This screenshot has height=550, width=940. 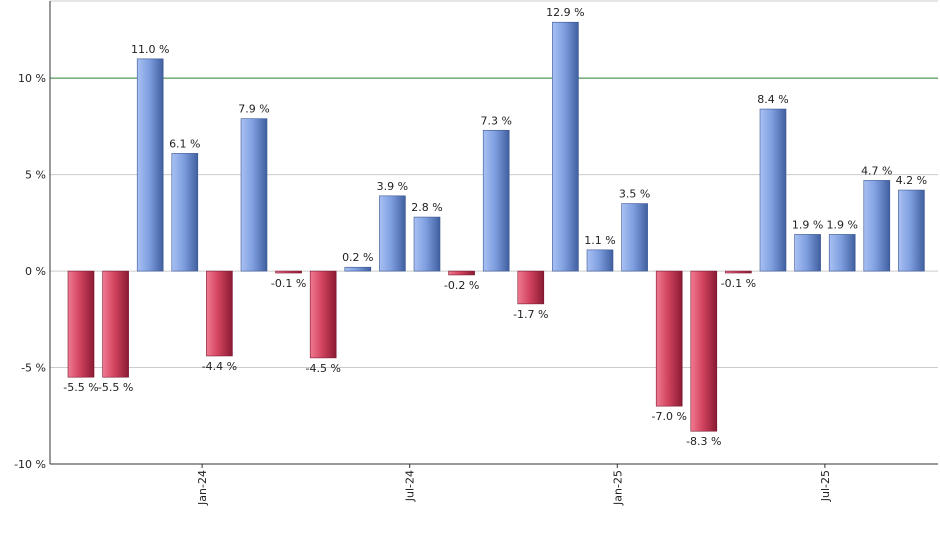 What do you see at coordinates (703, 441) in the screenshot?
I see `data-label: -8.3 %` at bounding box center [703, 441].